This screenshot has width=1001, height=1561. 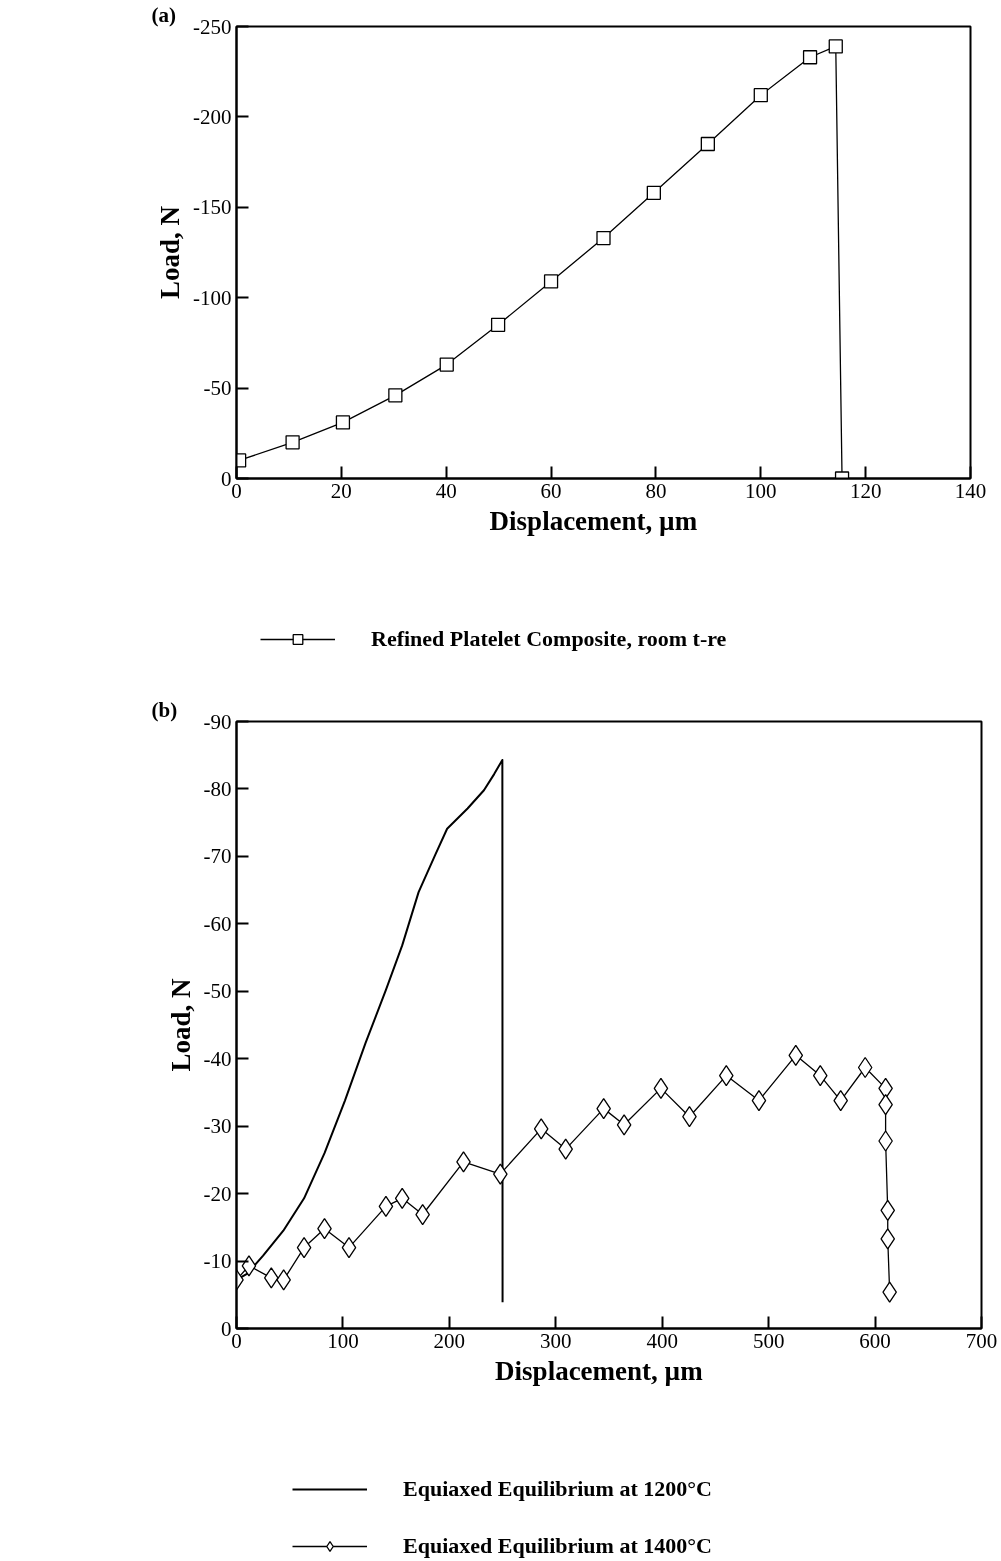 What do you see at coordinates (217, 923) in the screenshot?
I see `y-tick-label: -60` at bounding box center [217, 923].